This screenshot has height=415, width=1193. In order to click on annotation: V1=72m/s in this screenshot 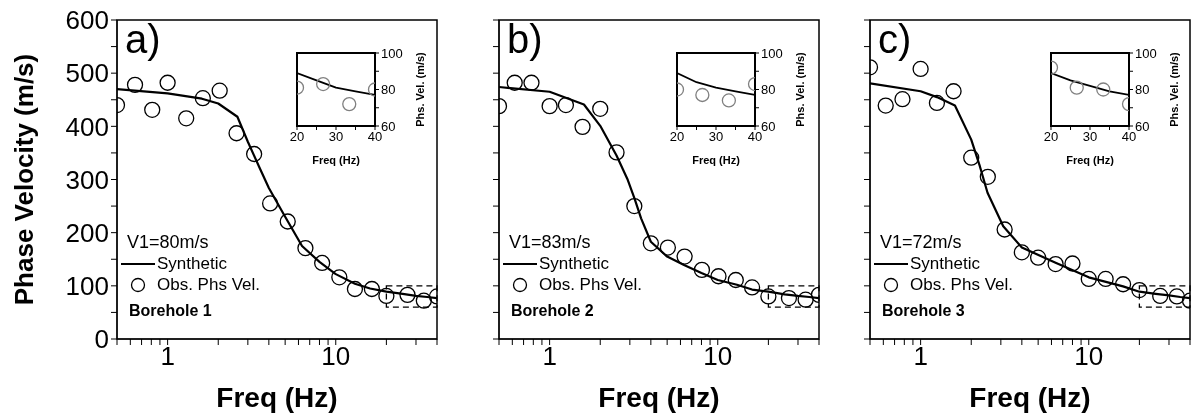, I will do `click(921, 242)`.